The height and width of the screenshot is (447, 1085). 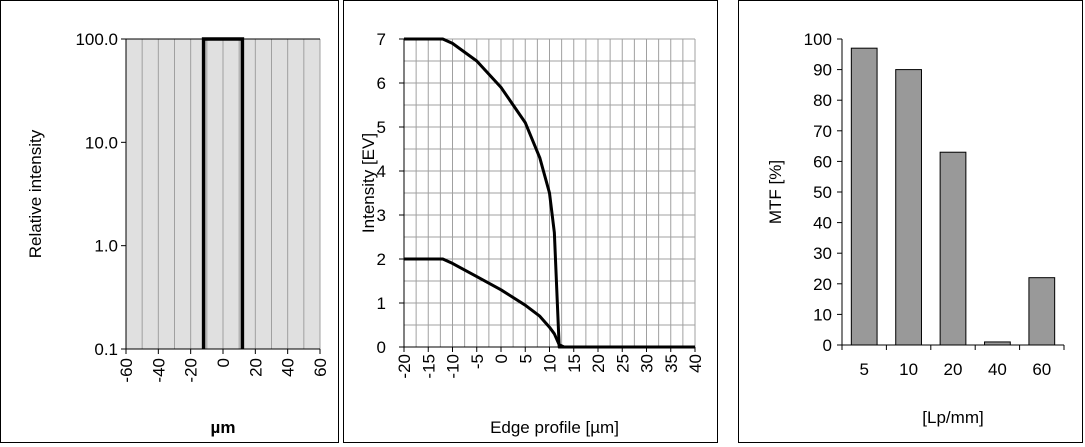 I want to click on x-tick-label: -40, so click(x=158, y=370).